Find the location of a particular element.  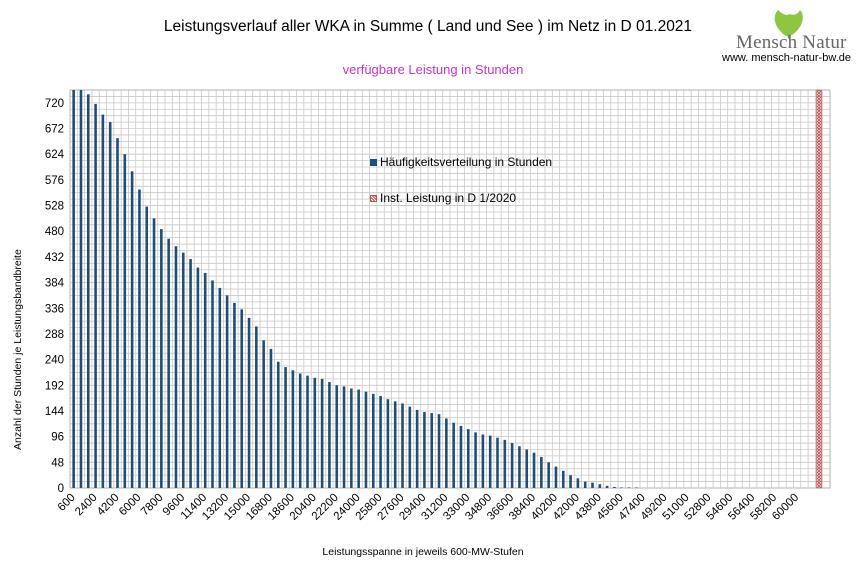

chart-subtitle: verfügbare Leistung in Stunden is located at coordinates (433, 69).